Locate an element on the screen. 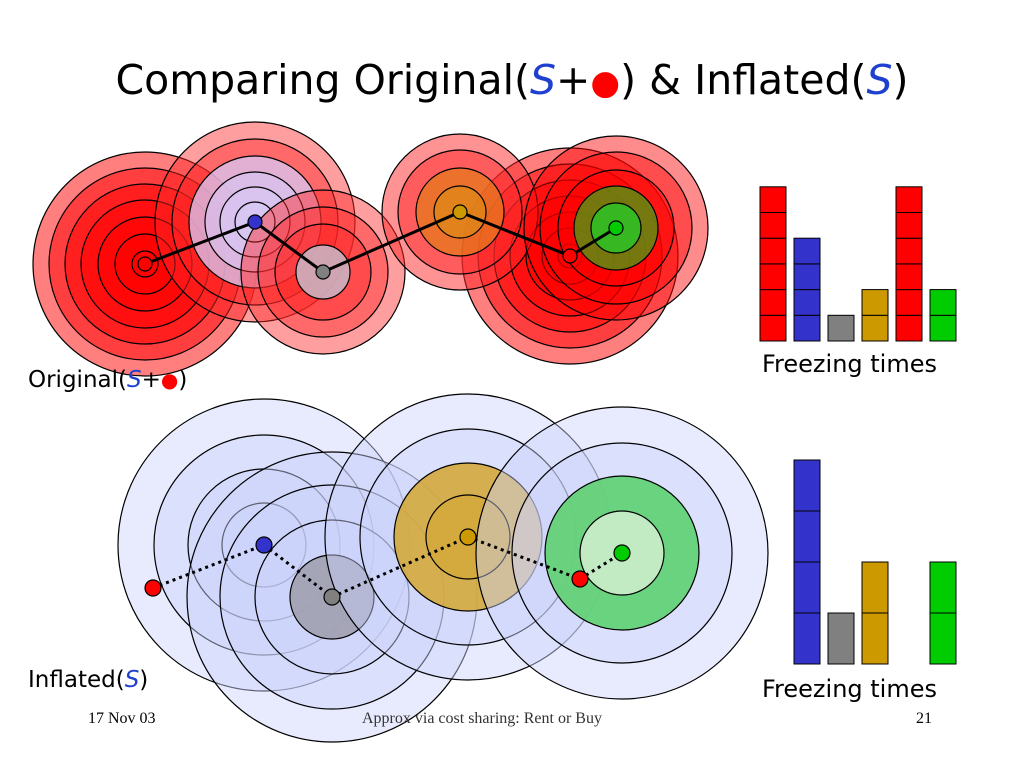 The width and height of the screenshot is (1024, 768). dotted-edge-blue-gray is located at coordinates (298, 571).